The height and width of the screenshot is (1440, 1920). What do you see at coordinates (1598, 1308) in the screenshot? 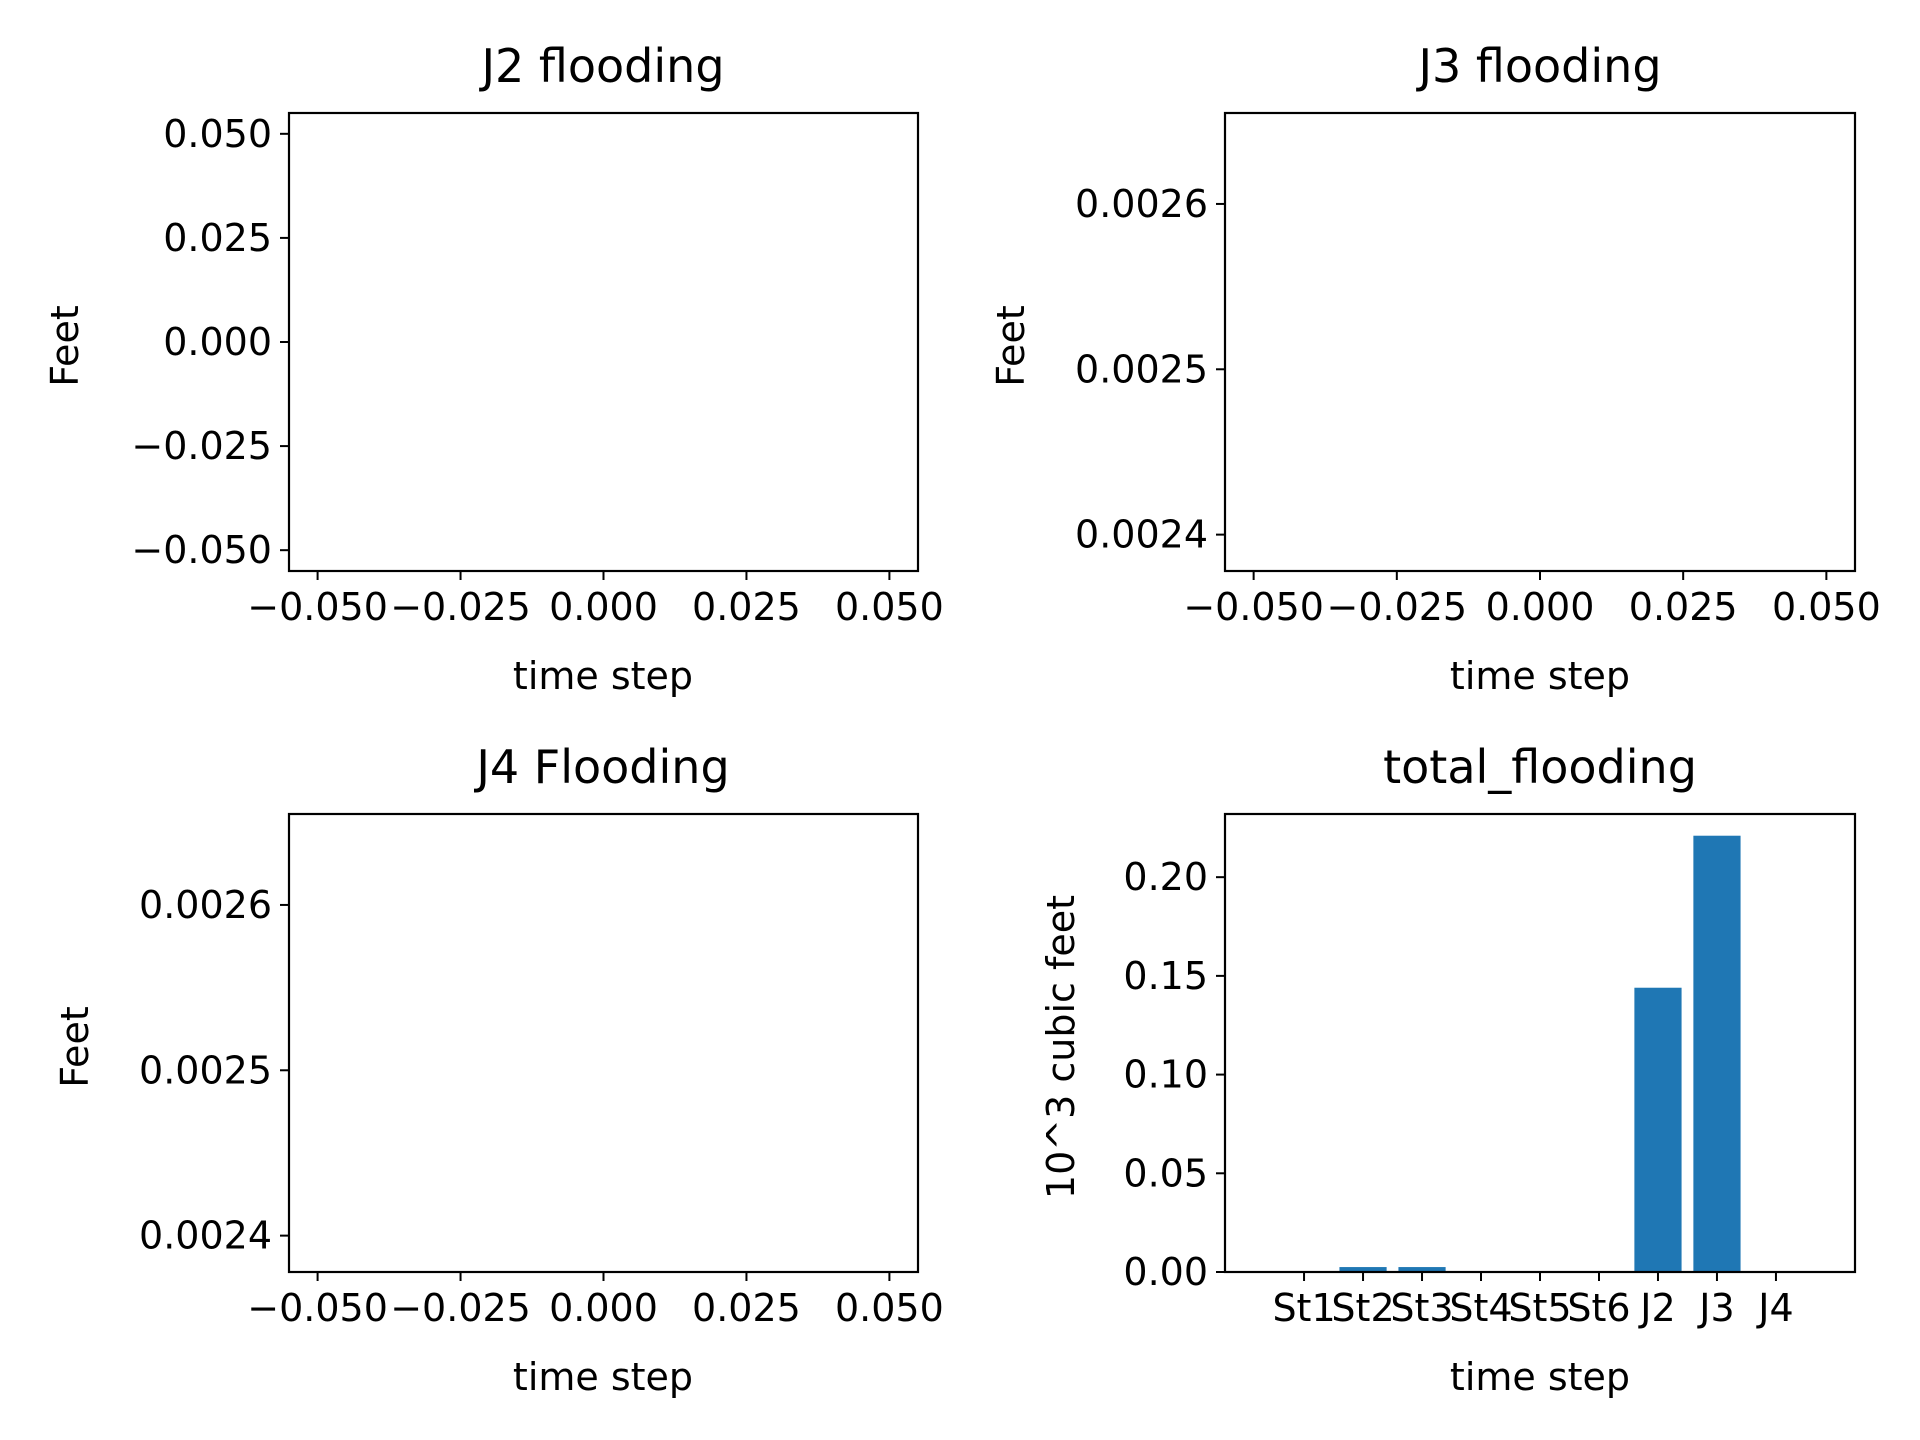
I see `x-tick-label: St6` at bounding box center [1598, 1308].